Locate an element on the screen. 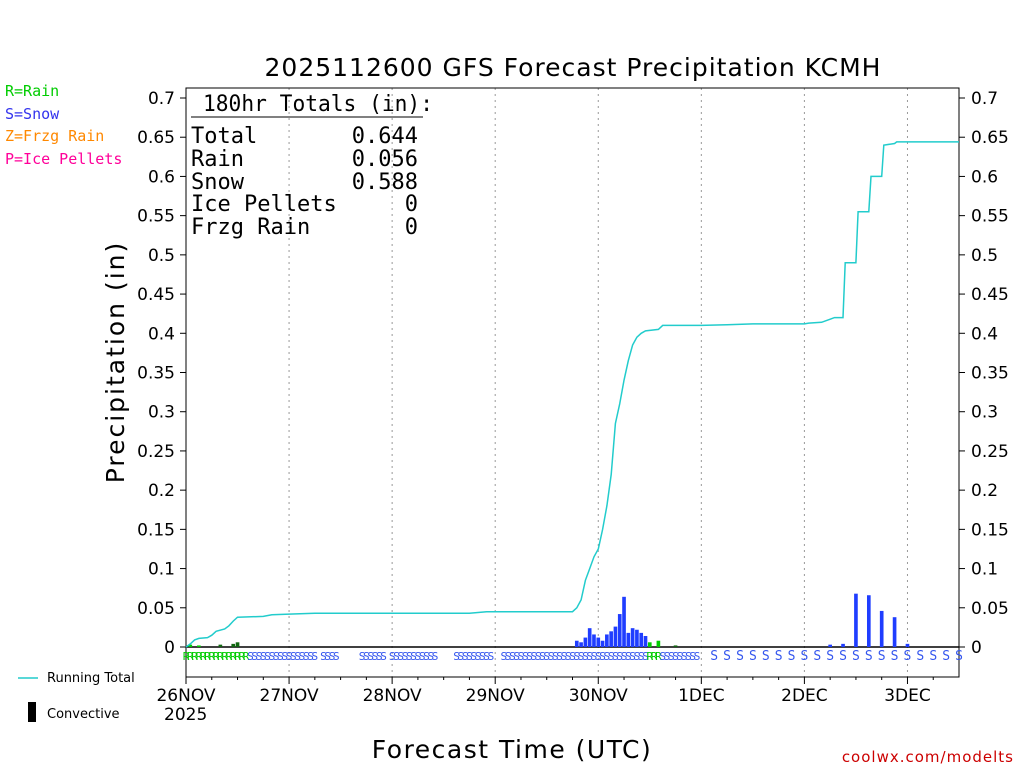 This screenshot has height=768, width=1024. legend-ice-pellets: P=Ice Pellets is located at coordinates (63, 159).